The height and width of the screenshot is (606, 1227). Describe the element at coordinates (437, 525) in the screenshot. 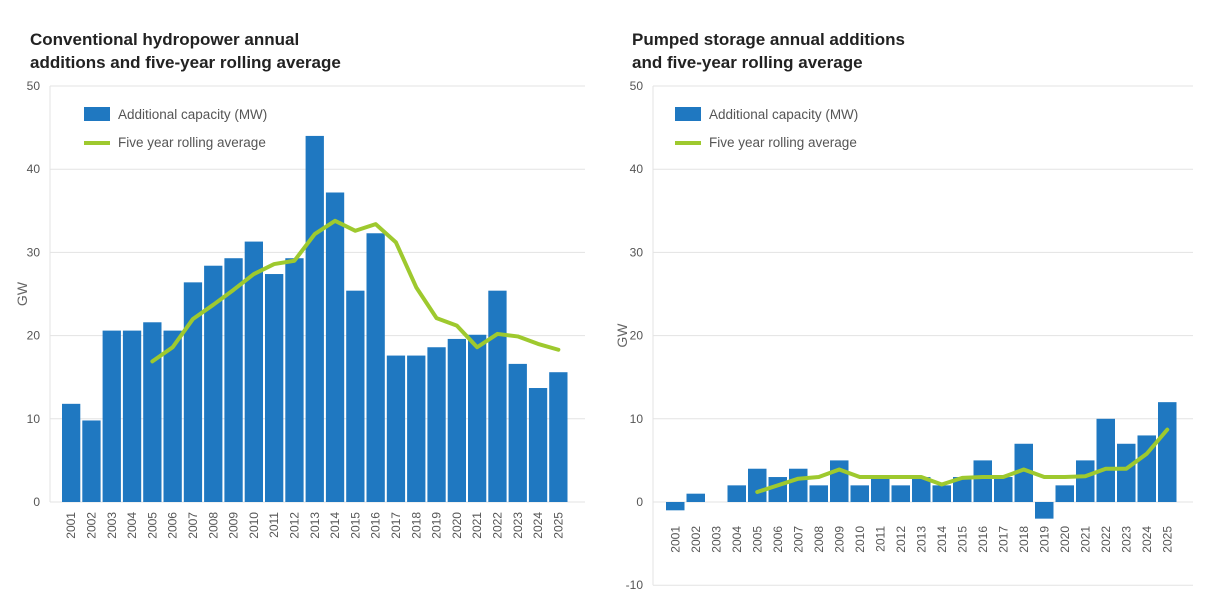

I see `x-tick-label: 2019` at that location.